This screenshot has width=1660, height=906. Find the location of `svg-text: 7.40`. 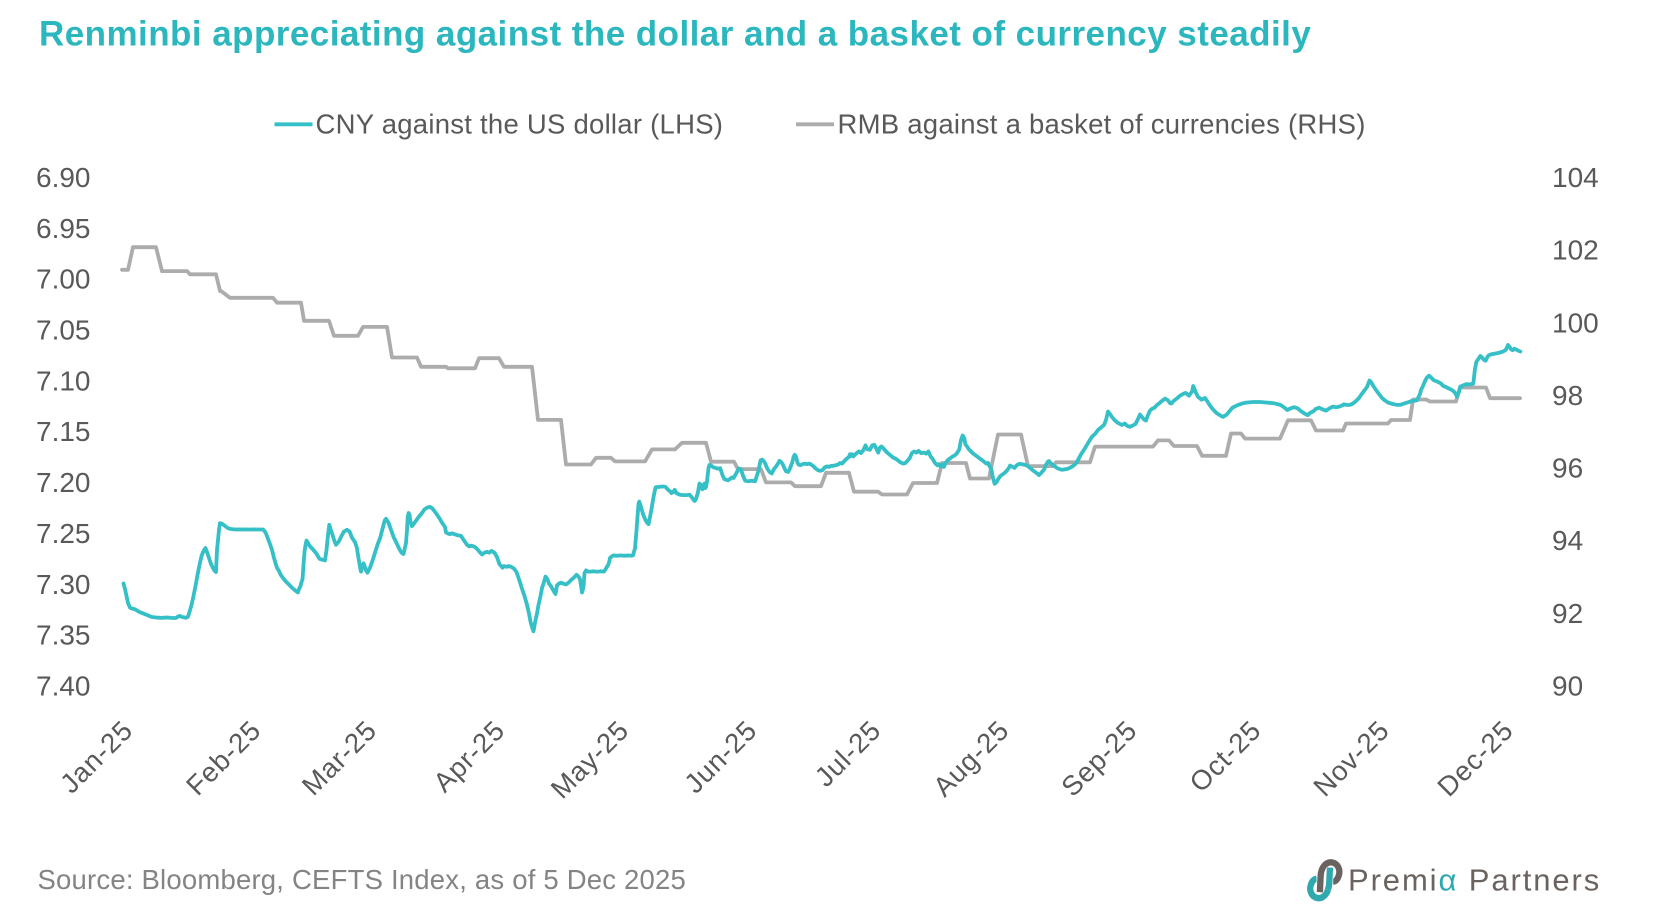

svg-text: 7.40 is located at coordinates (63, 686).